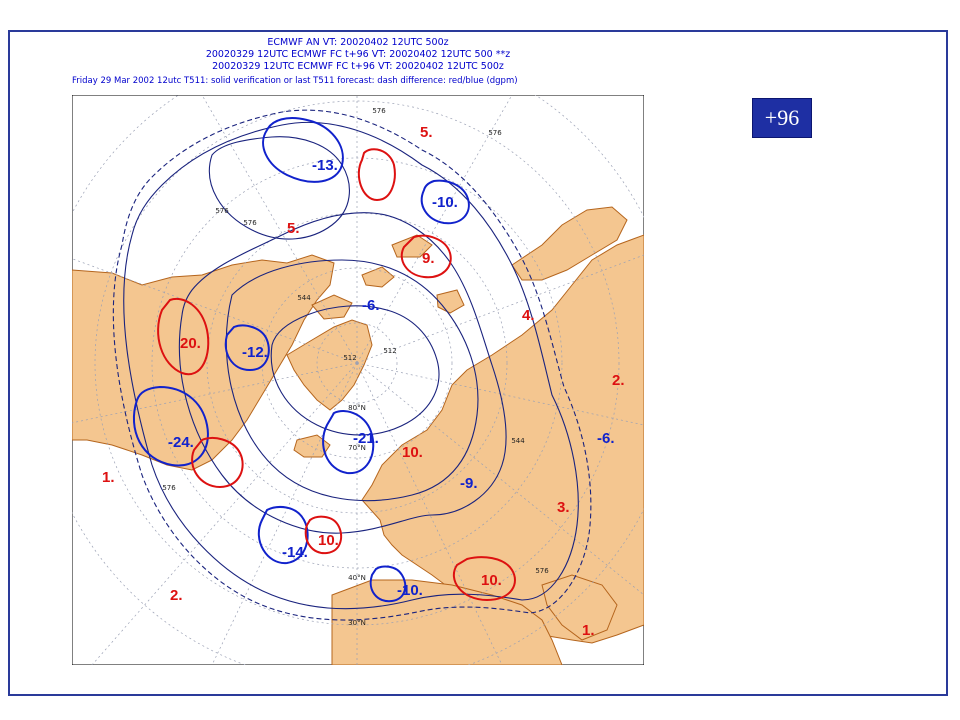 The height and width of the screenshot is (720, 960). I want to click on difference-label: -14., so click(295, 552).